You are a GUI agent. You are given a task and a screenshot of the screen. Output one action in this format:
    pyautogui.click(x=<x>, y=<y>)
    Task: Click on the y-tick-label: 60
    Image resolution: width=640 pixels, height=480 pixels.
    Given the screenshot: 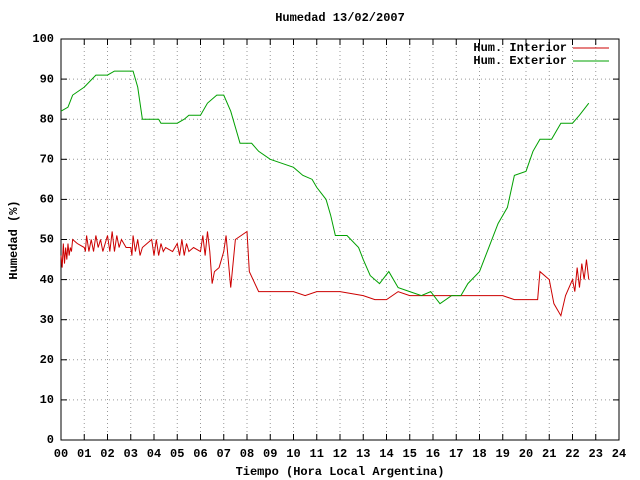 What is the action you would take?
    pyautogui.click(x=47, y=200)
    